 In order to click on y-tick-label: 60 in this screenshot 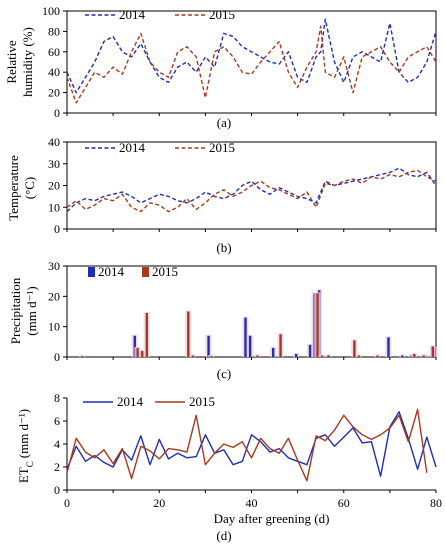, I will do `click(54, 52)`.